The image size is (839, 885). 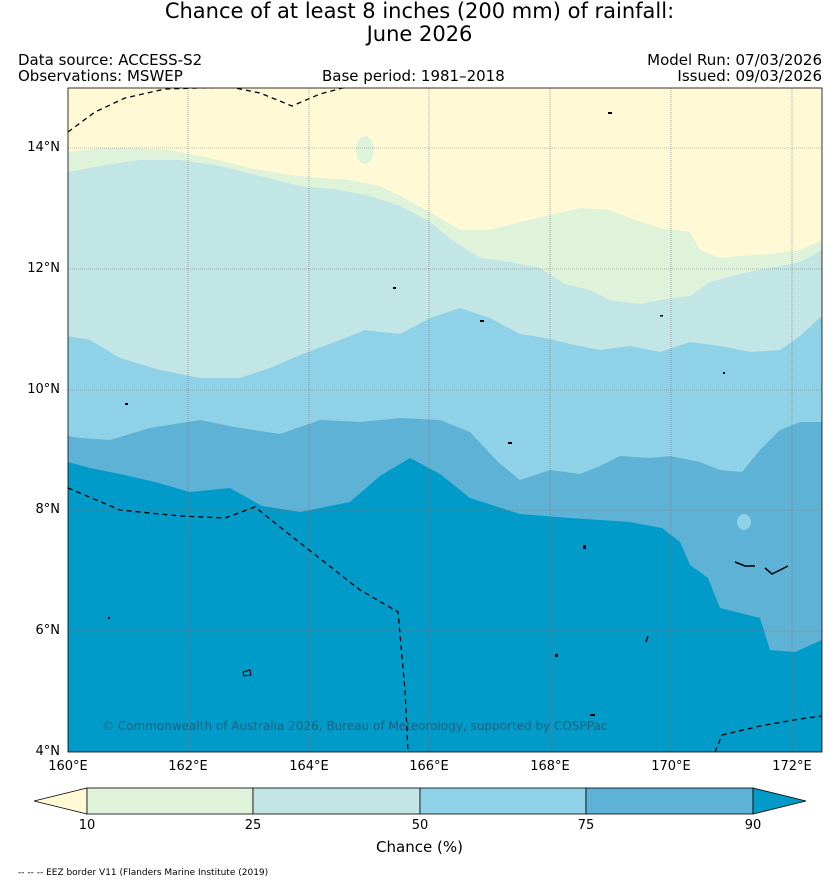 What do you see at coordinates (48, 630) in the screenshot?
I see `lat-label-6n: 6°N` at bounding box center [48, 630].